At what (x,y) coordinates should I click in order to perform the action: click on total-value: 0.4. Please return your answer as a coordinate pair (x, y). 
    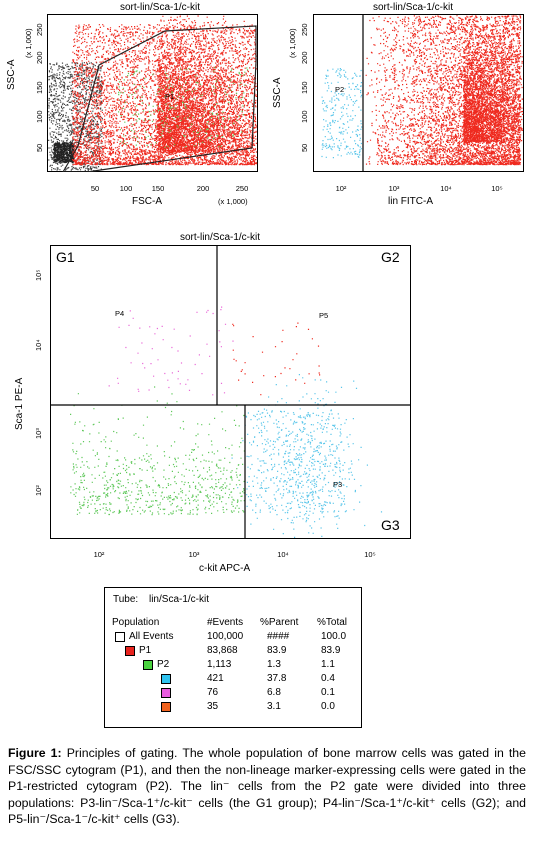
    Looking at the image, I should click on (328, 678).